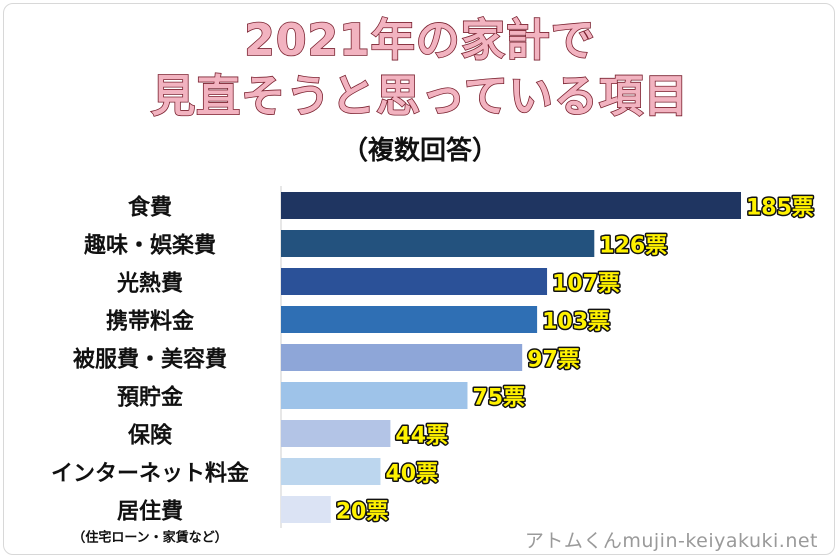 The width and height of the screenshot is (840, 560). I want to click on data-label: 185票, so click(780, 208).